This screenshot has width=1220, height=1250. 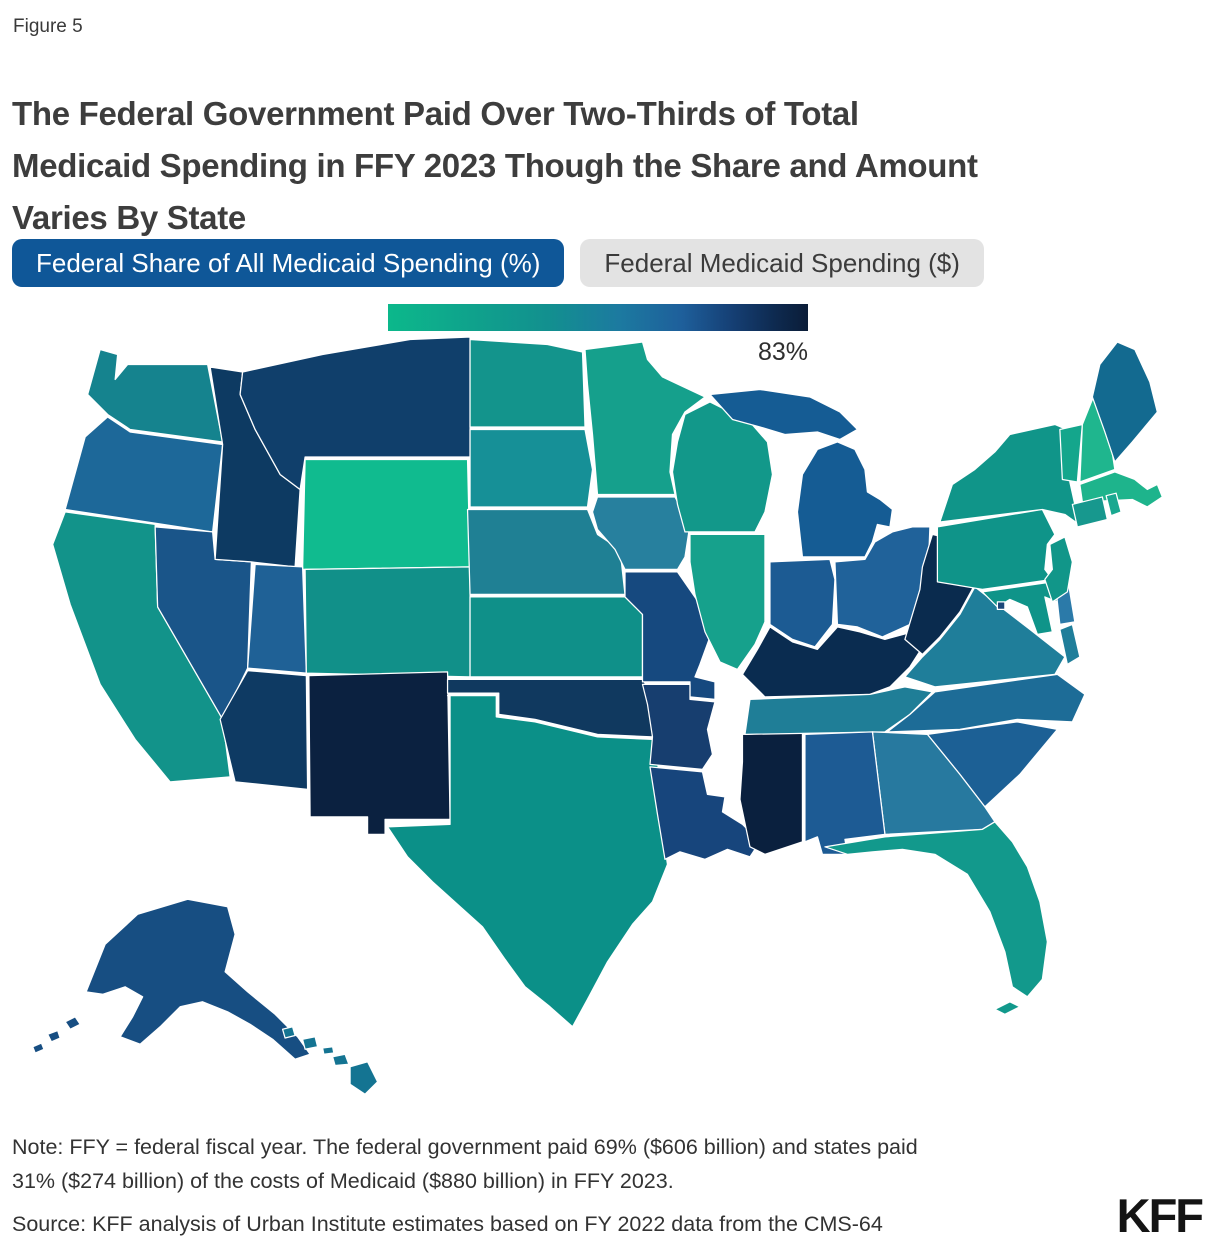 I want to click on state-alabama, so click(x=845, y=793).